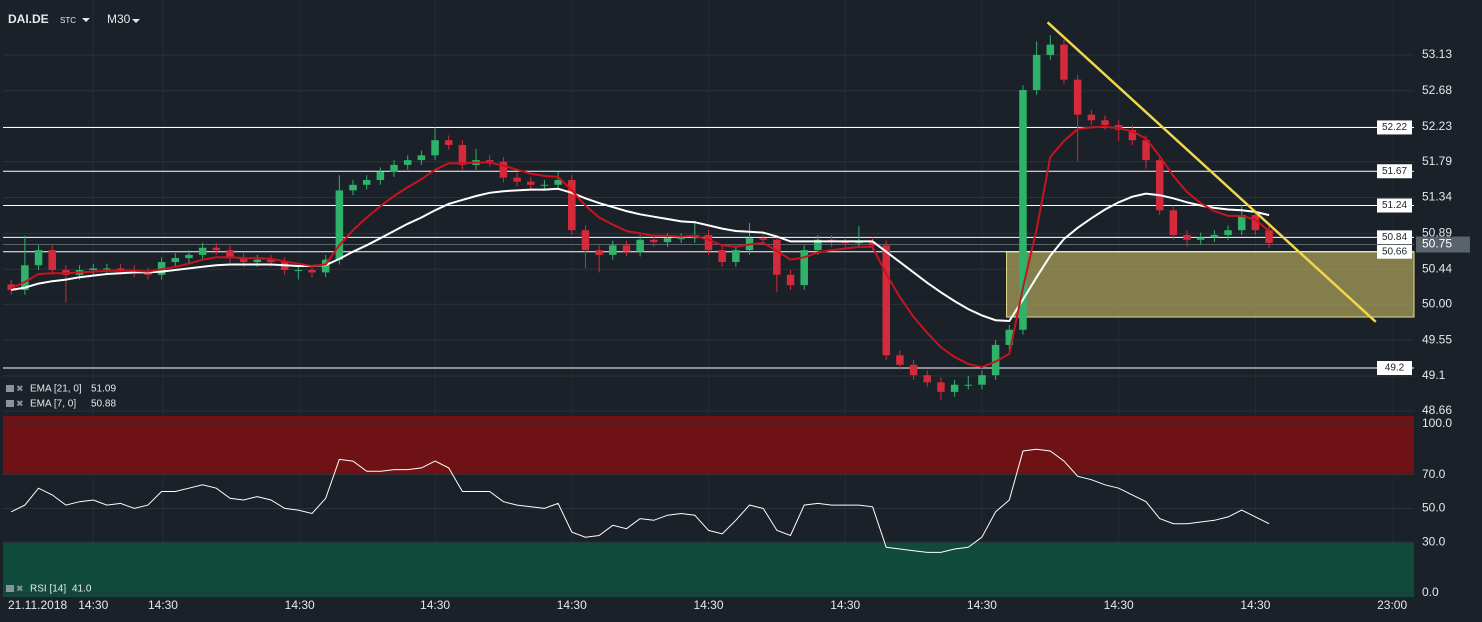  What do you see at coordinates (1394, 171) in the screenshot?
I see `level-label-box` at bounding box center [1394, 171].